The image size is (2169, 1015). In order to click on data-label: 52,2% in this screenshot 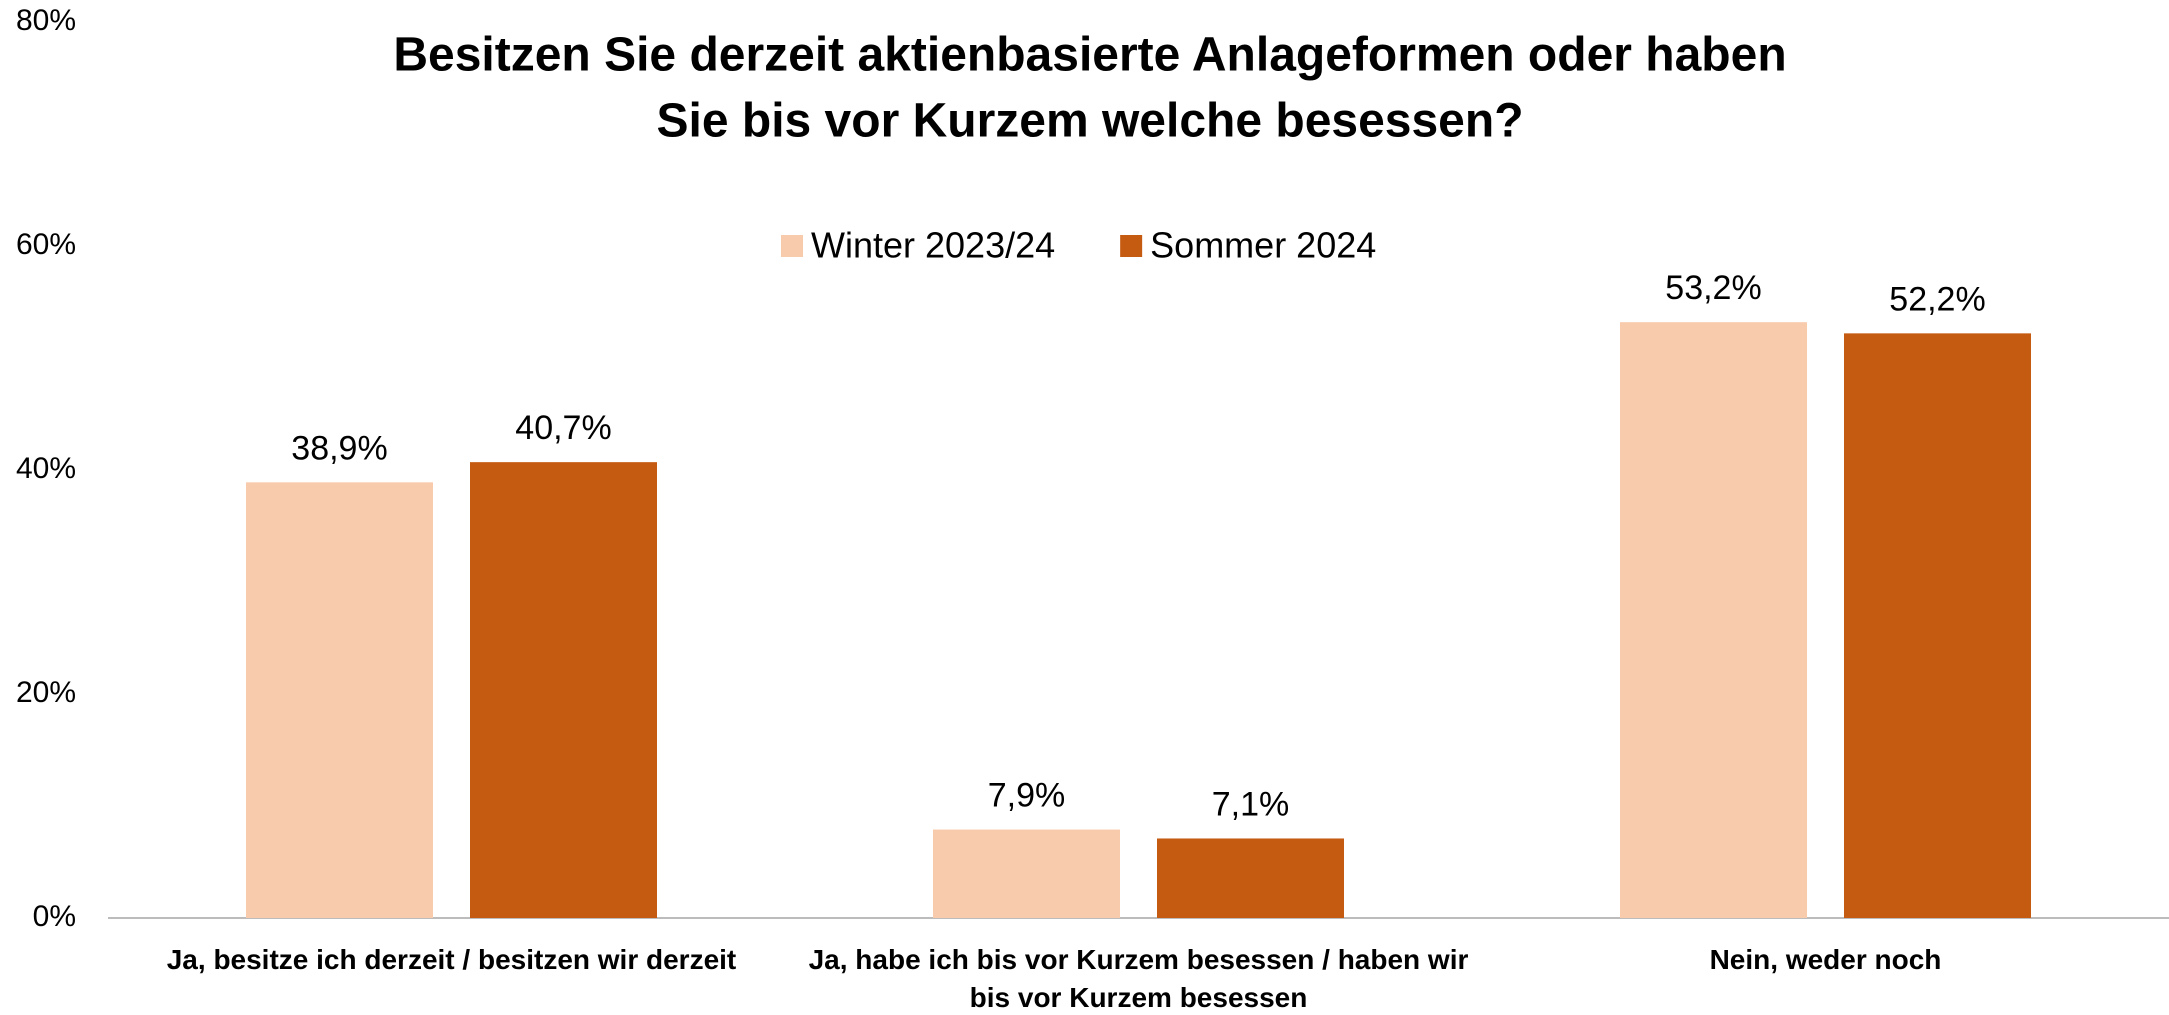, I will do `click(1937, 299)`.